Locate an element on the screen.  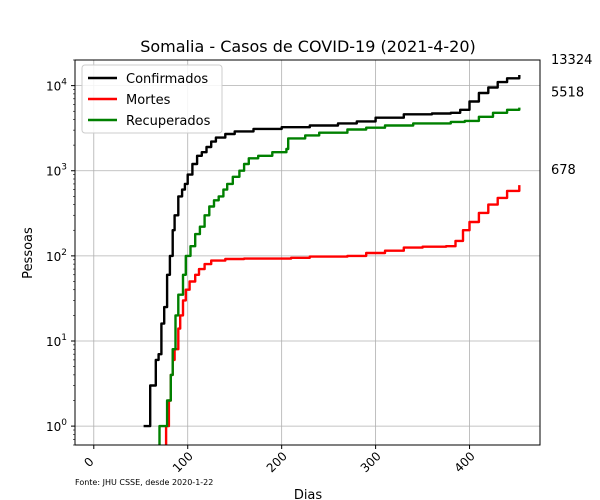
y-tick-exponent: 1 is located at coordinates (64, 338).